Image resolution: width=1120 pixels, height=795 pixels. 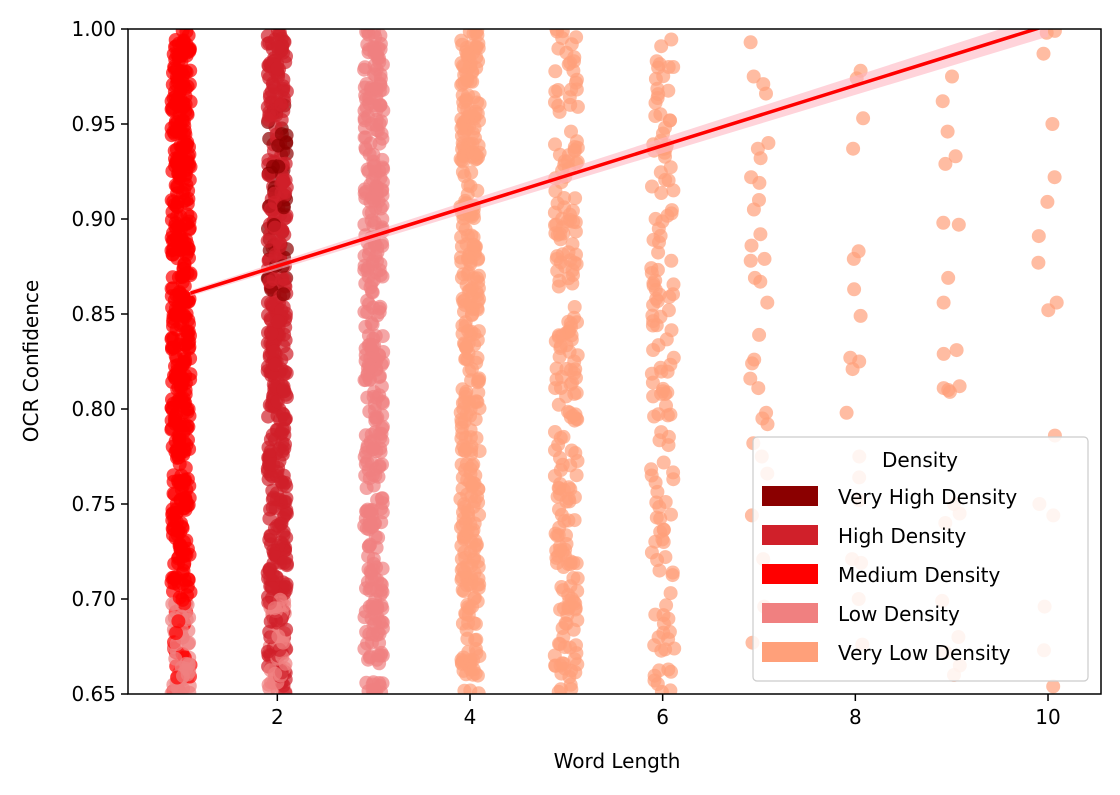 I want to click on x-tick-label: 2, so click(x=277, y=717).